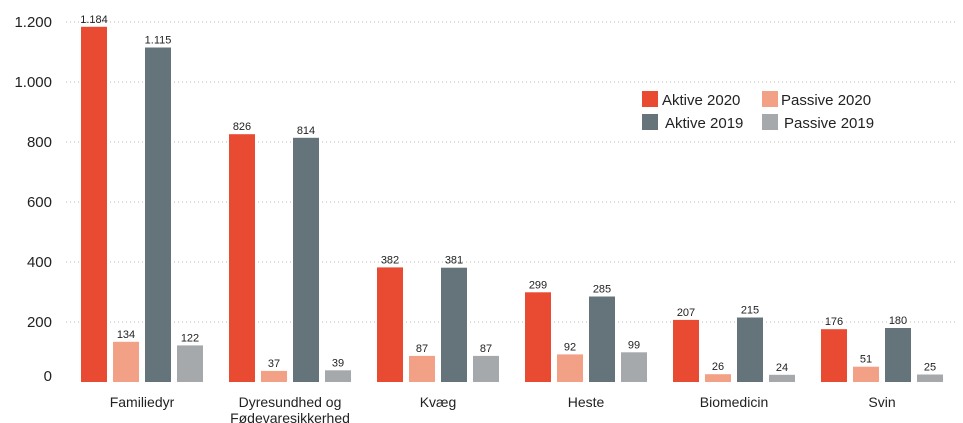  What do you see at coordinates (881, 402) in the screenshot?
I see `category-label: Svin` at bounding box center [881, 402].